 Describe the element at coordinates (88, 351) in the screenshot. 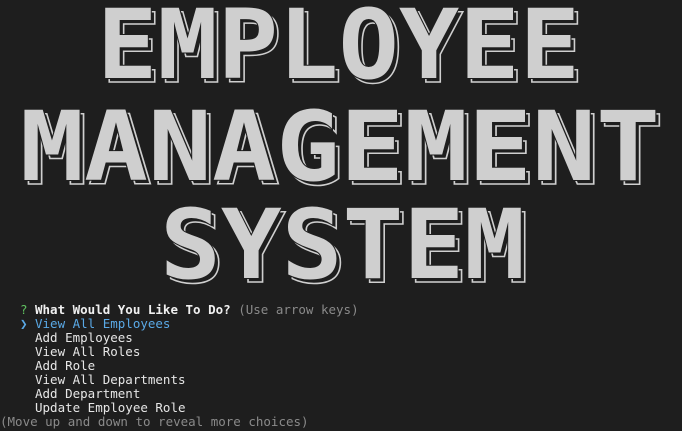

I see `menu-choice: View All Roles` at that location.